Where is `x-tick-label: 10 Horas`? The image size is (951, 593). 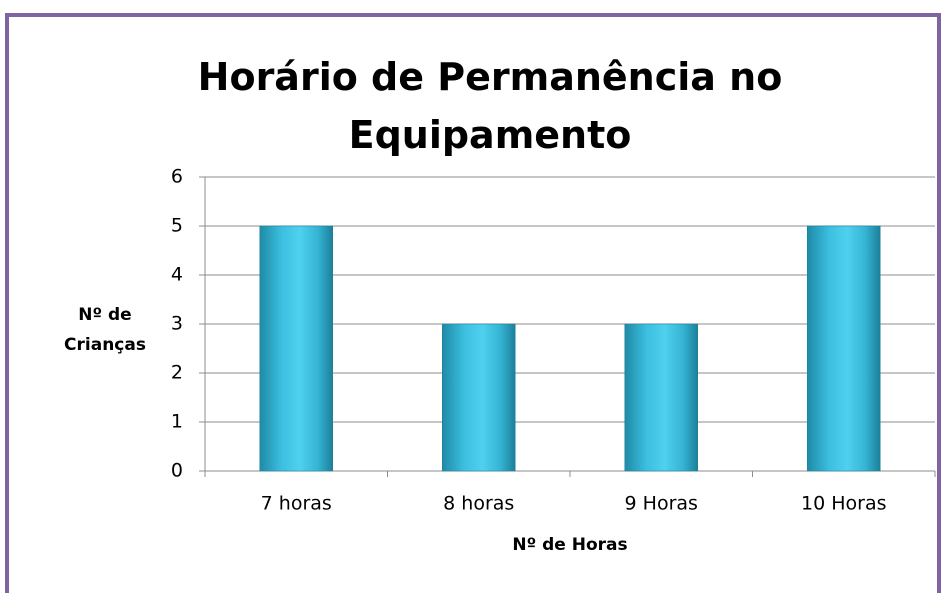
x-tick-label: 10 Horas is located at coordinates (843, 504).